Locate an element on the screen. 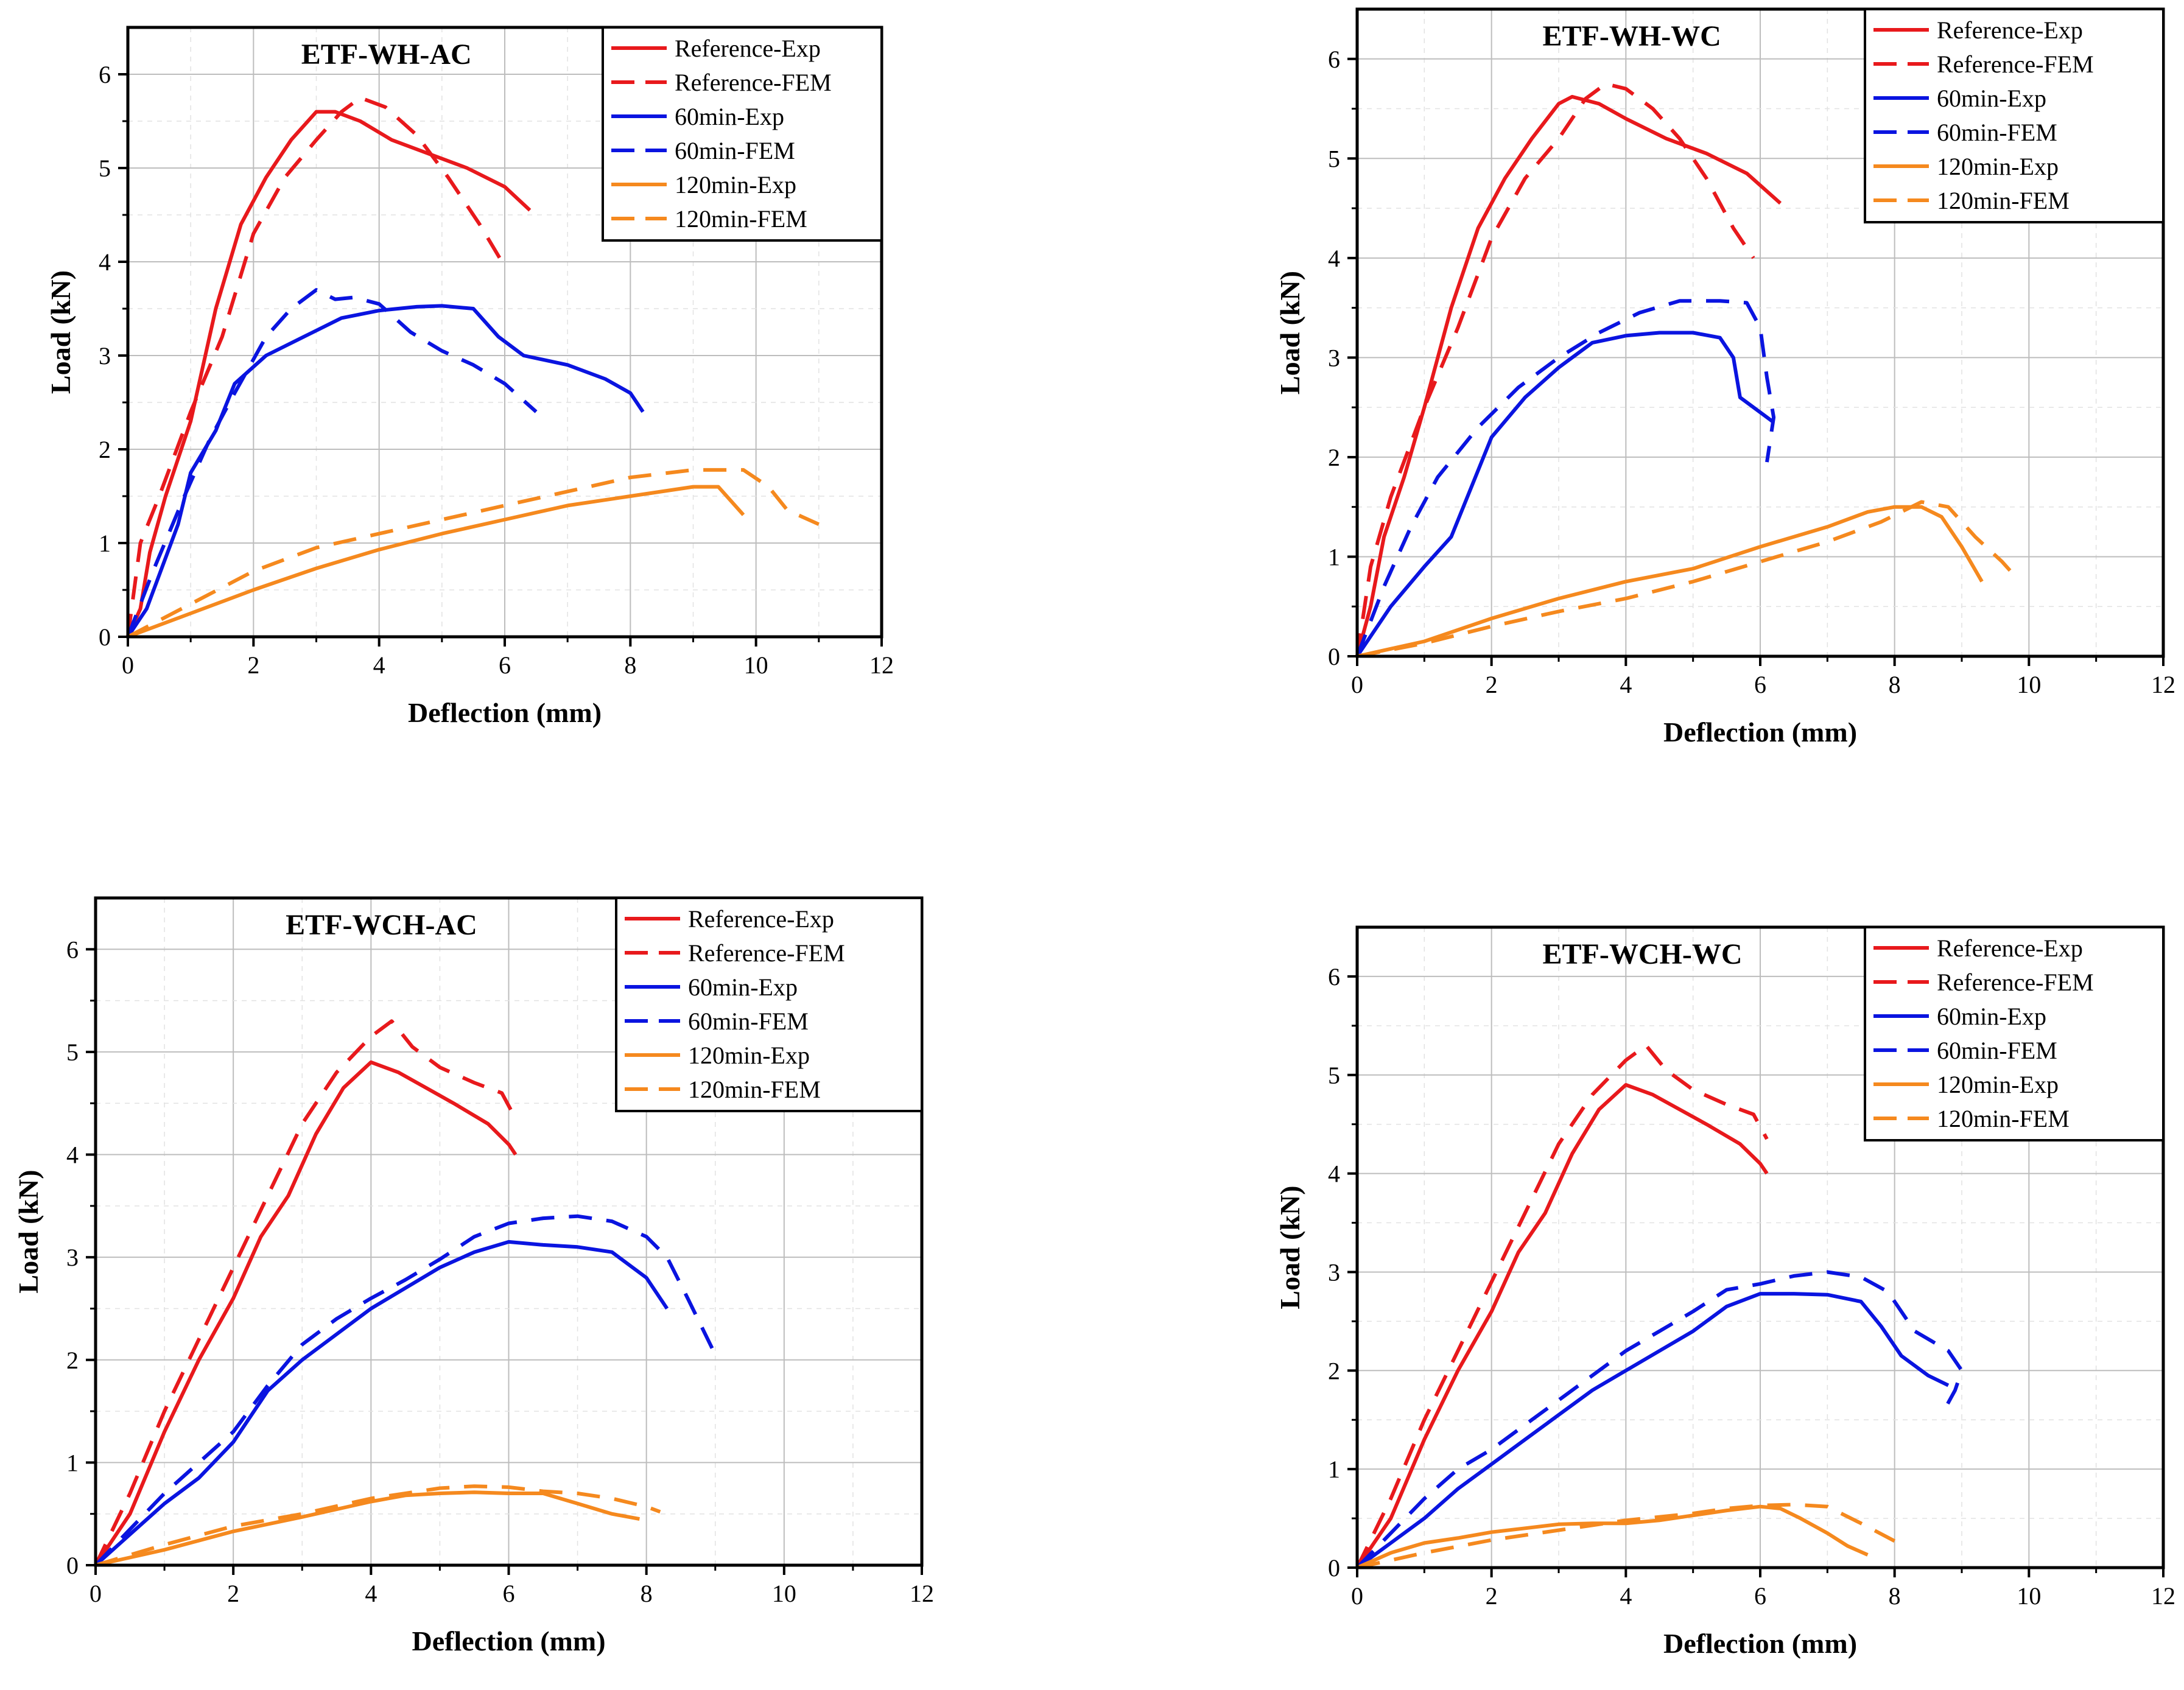  chart-title: ETF-WH-AC is located at coordinates (386, 54).